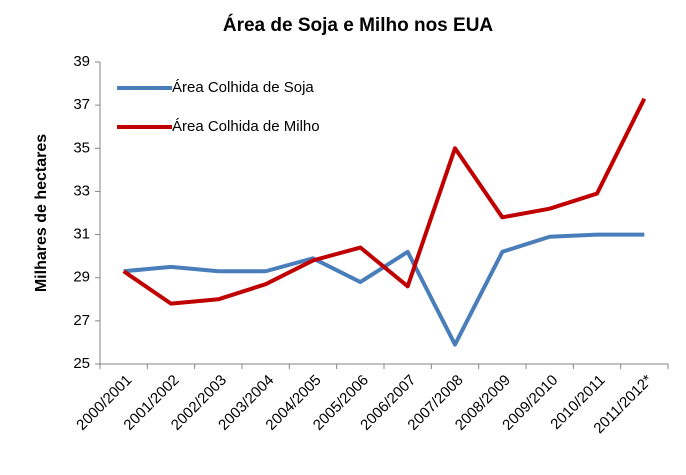  Describe the element at coordinates (243, 87) in the screenshot. I see `legend-label: Área Colhida de Soja` at that location.